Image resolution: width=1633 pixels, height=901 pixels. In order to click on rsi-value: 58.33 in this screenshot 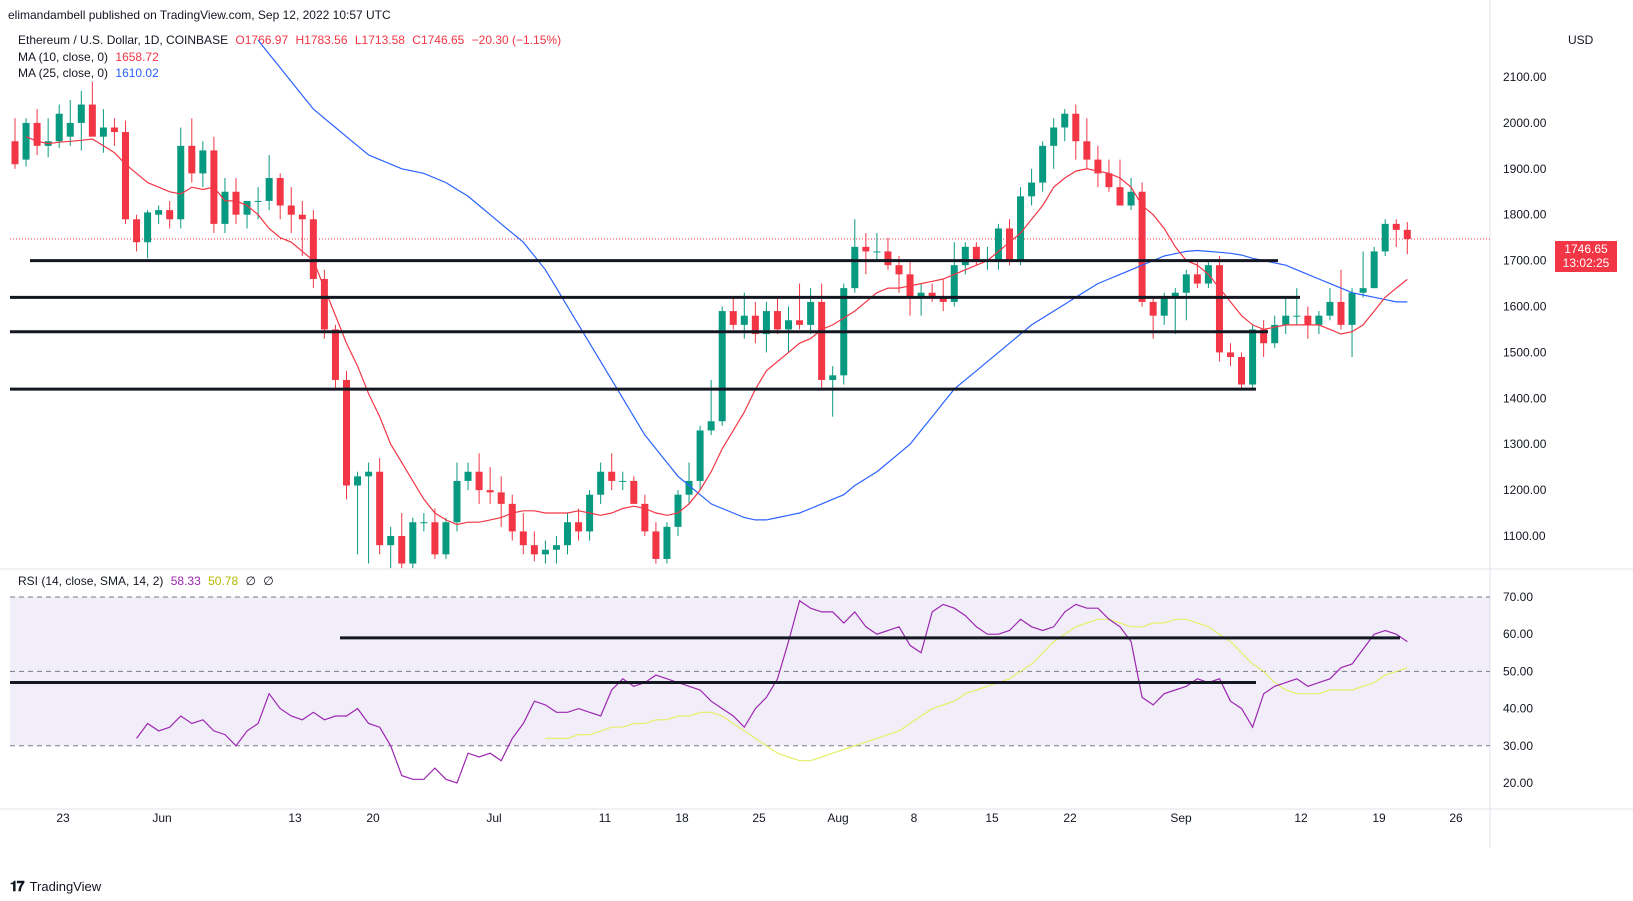, I will do `click(185, 581)`.